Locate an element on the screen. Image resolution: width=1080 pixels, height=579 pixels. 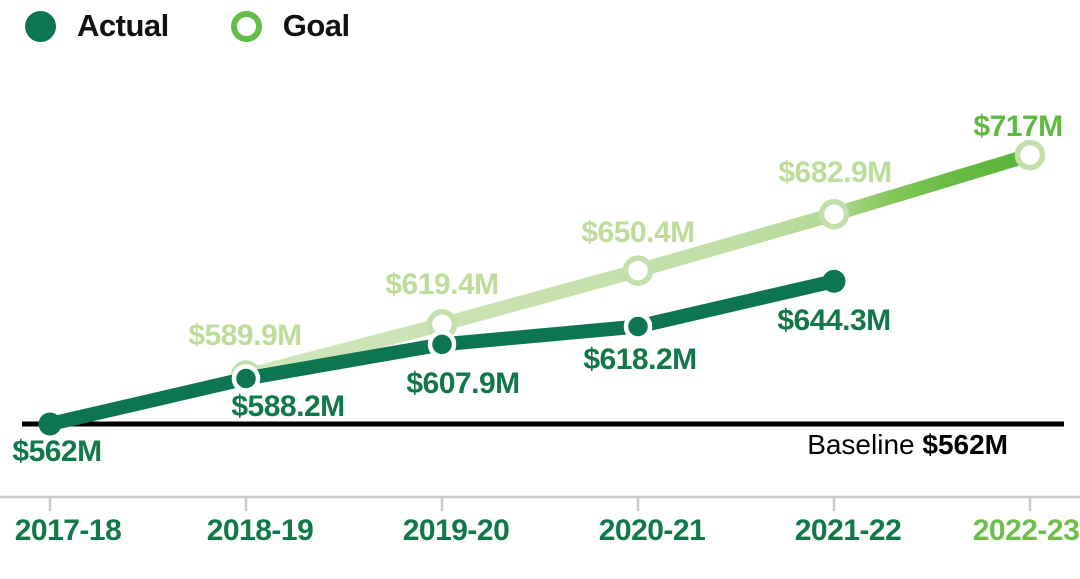
x-axis-label: 2019-20 is located at coordinates (456, 530).